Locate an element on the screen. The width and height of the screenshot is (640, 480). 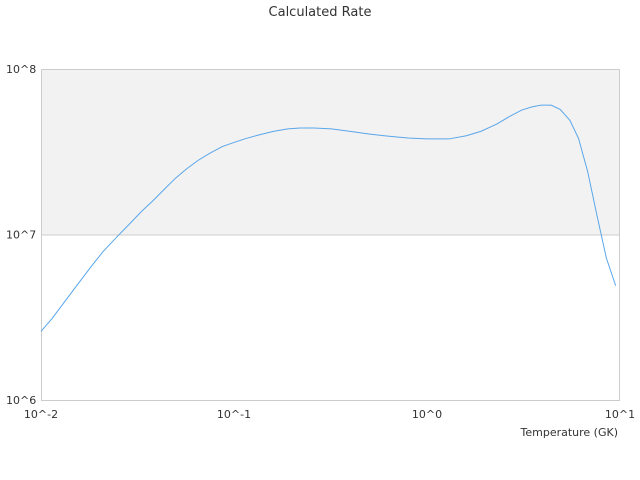
x-tick-label: 10^0 is located at coordinates (427, 414).